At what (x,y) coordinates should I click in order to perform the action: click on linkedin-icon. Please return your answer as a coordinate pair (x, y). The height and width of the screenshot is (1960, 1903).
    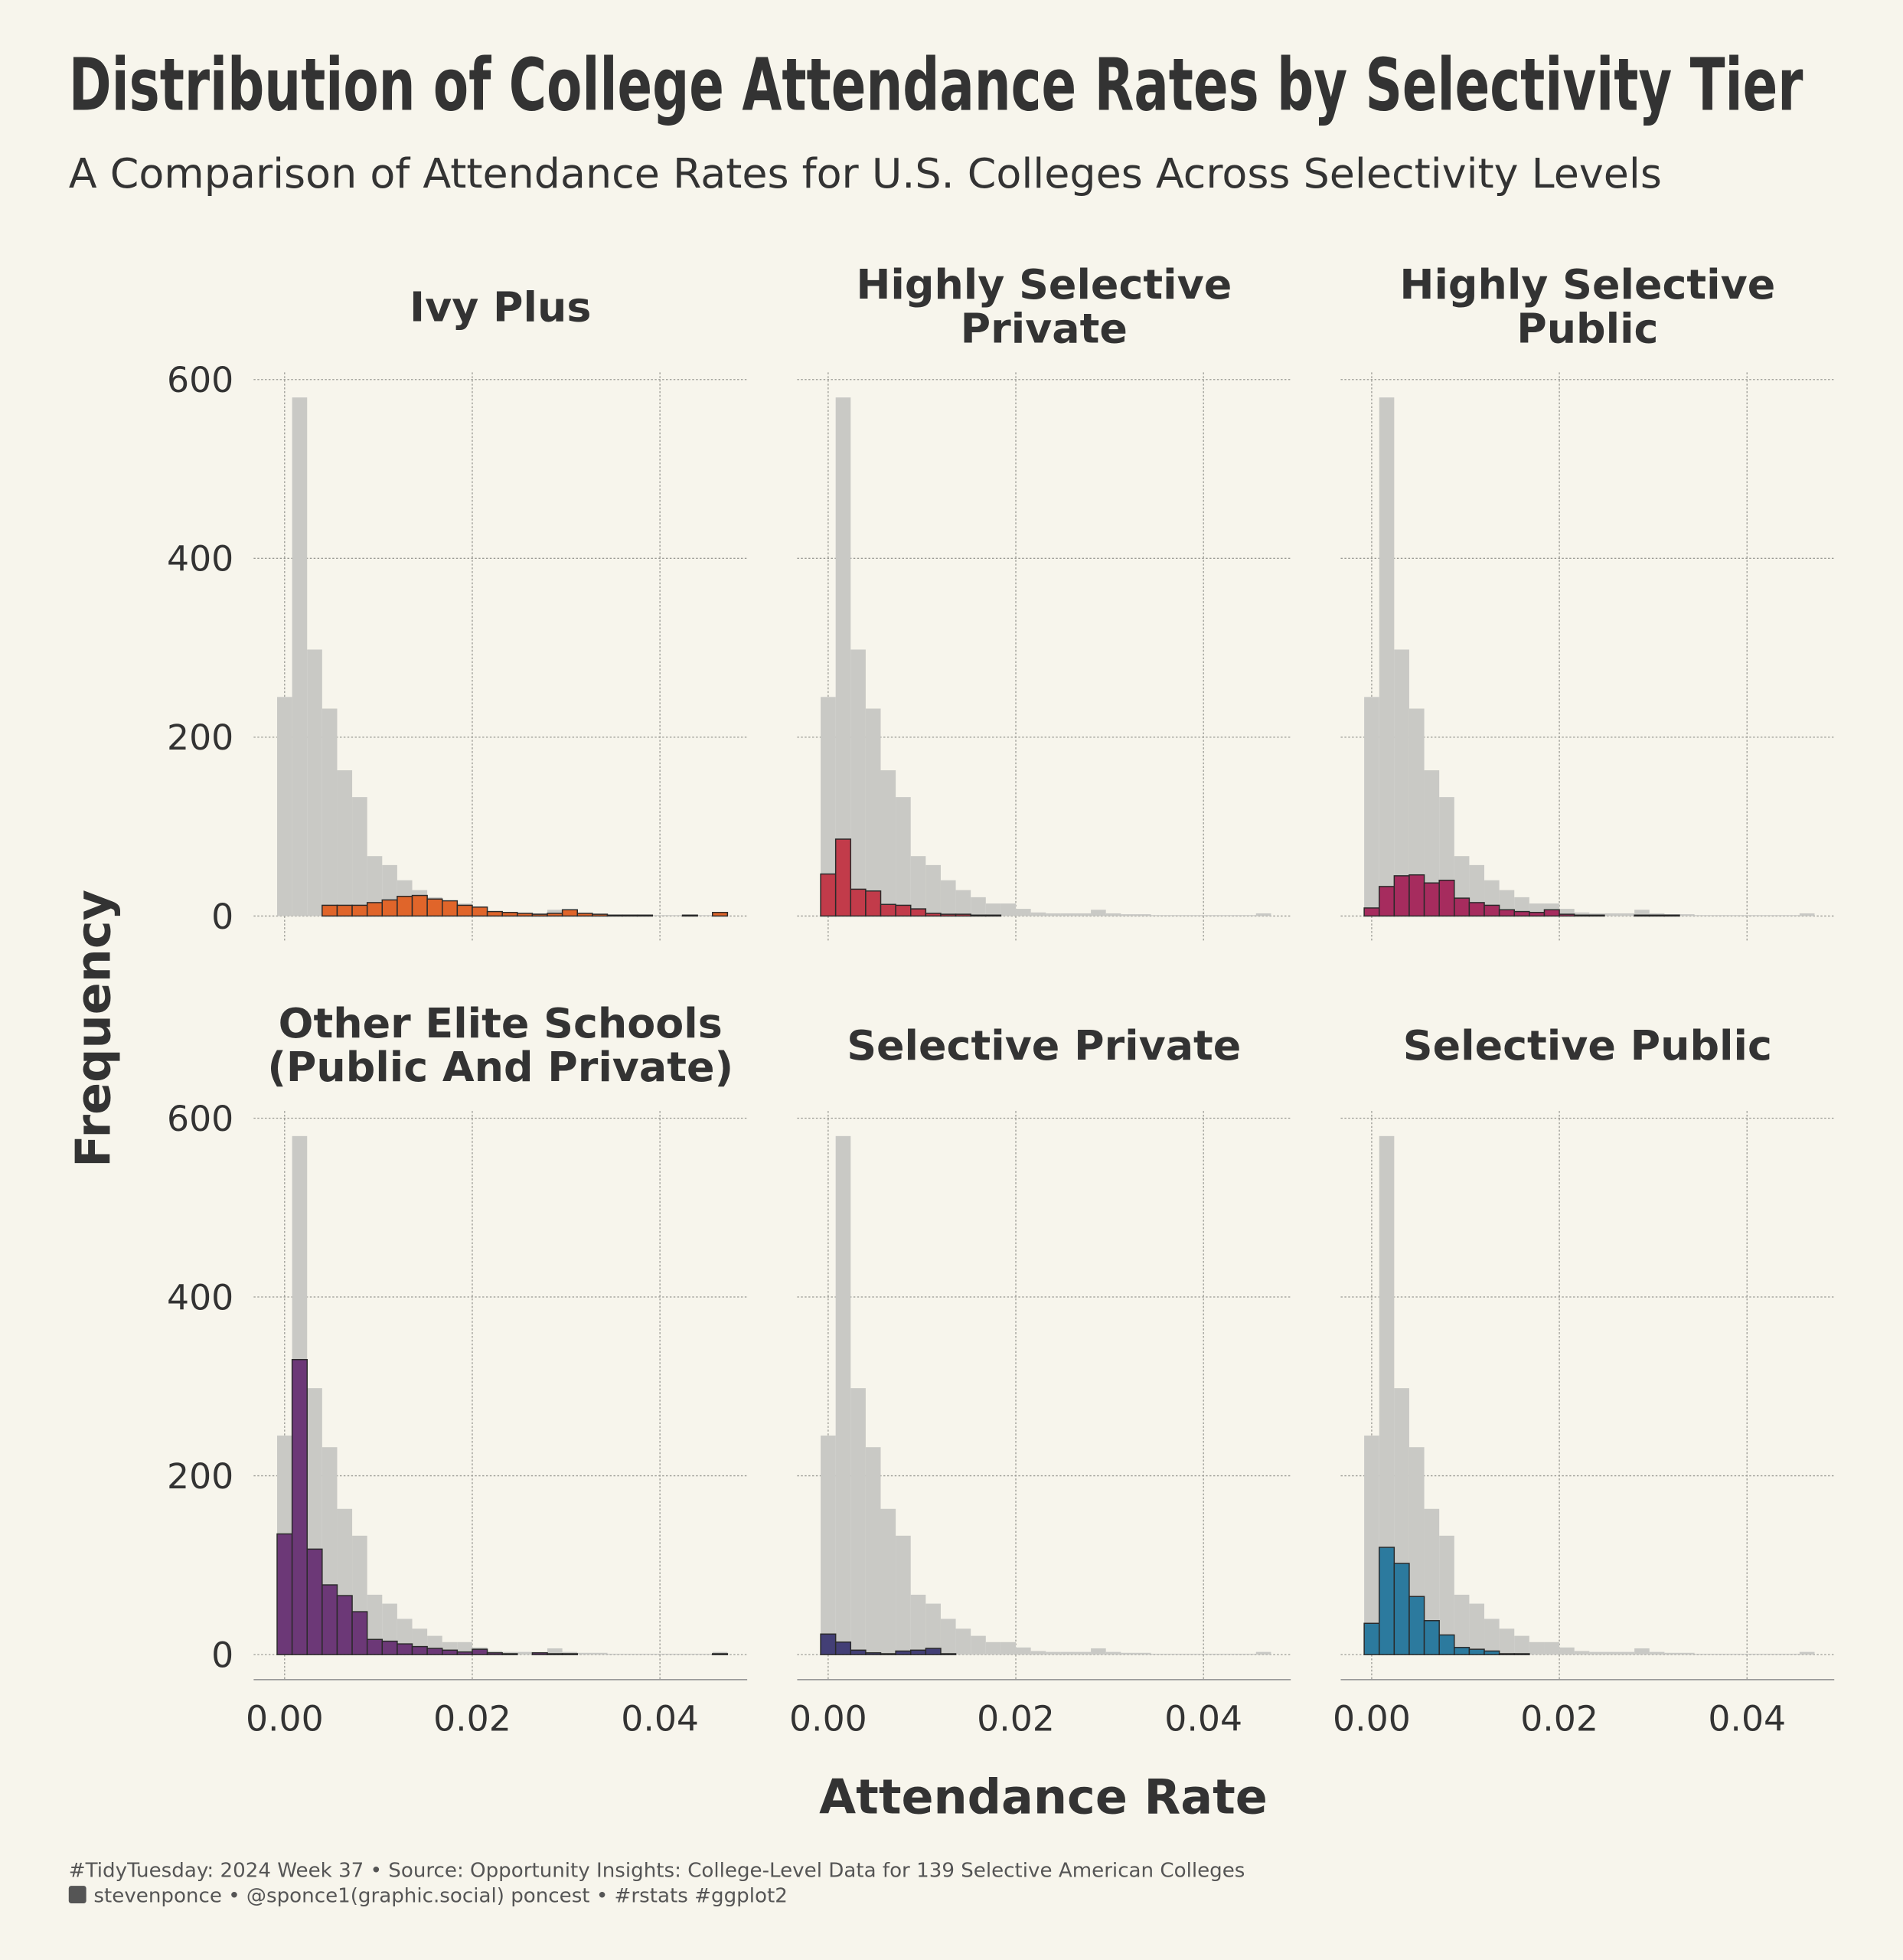
    Looking at the image, I should click on (77, 1895).